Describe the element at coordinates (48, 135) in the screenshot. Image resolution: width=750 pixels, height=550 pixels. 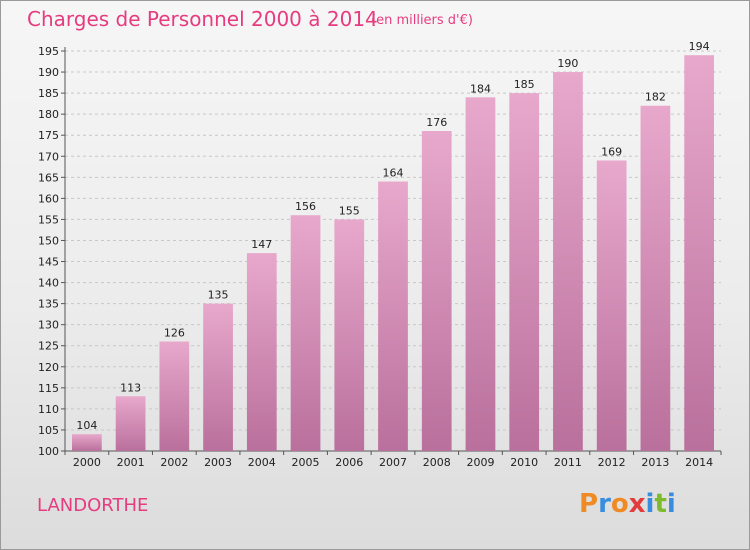
I see `y-tick-label: 175` at that location.